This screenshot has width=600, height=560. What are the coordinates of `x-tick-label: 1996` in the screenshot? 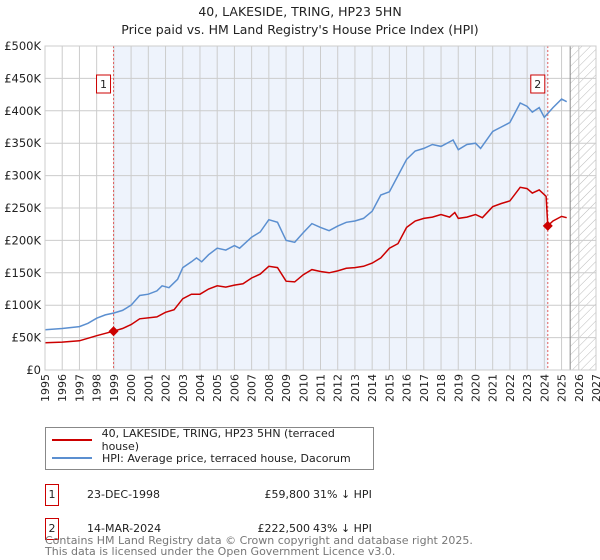 It's located at (62, 388).